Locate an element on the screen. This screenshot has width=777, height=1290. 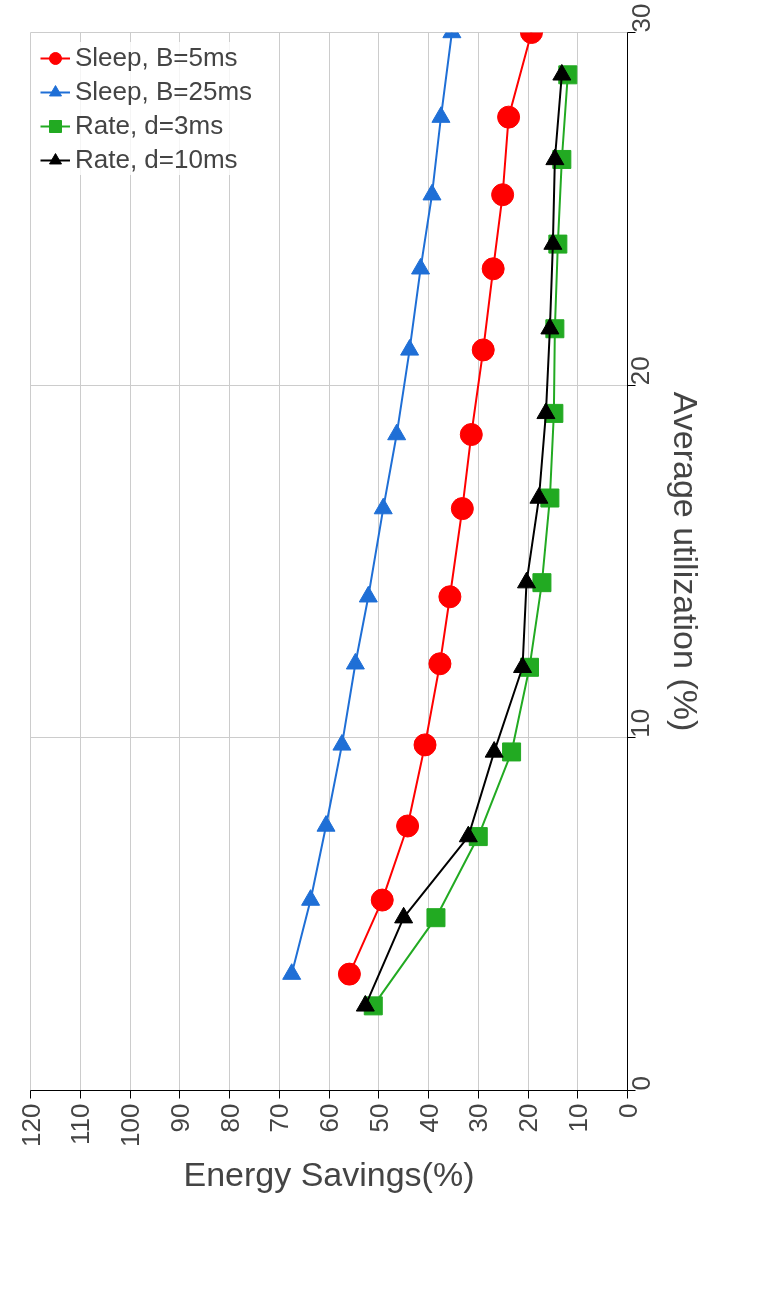
legend-label: Sleep, B=25ms is located at coordinates (164, 91).